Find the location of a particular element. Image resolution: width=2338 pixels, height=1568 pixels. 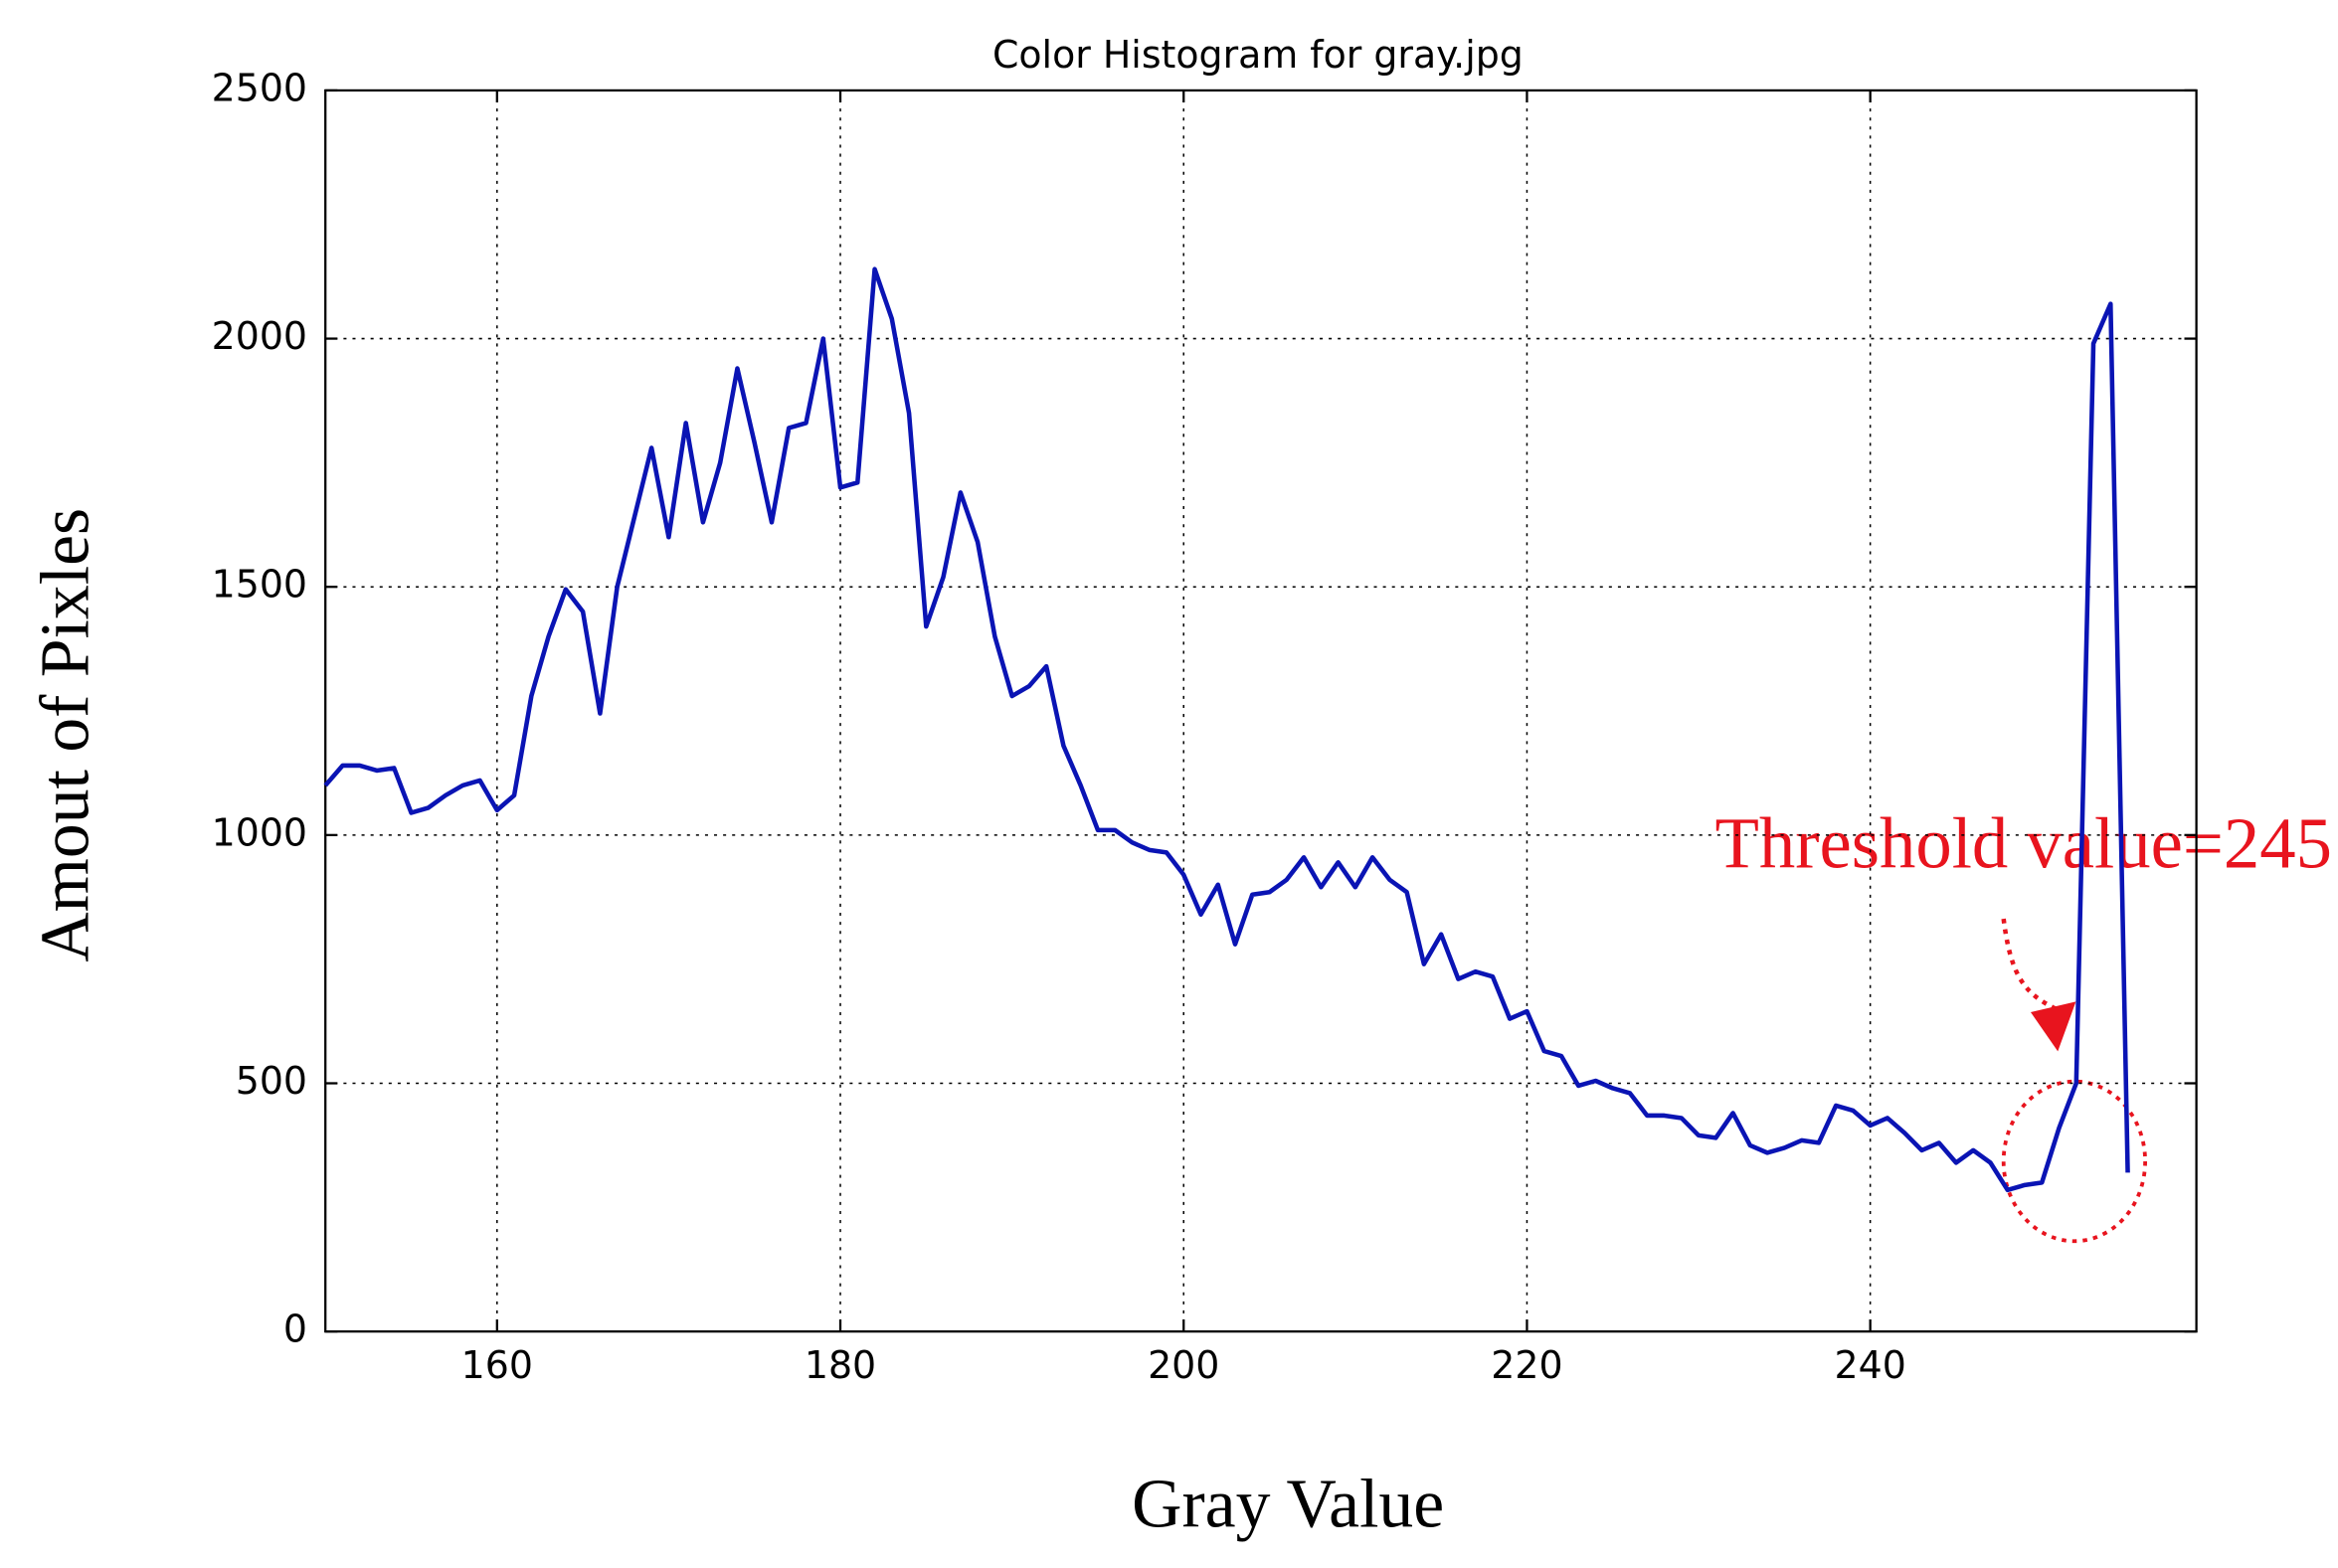

x-tick-label: 200 is located at coordinates (1183, 1365).